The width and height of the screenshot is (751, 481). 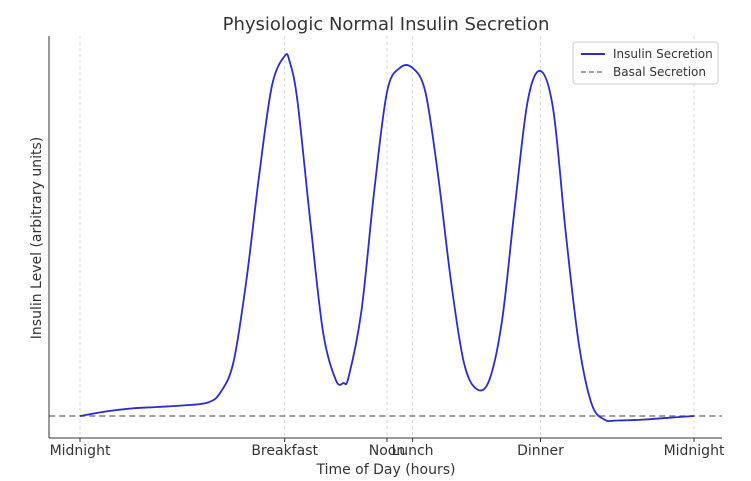 I want to click on x-tick-label: Noon, so click(x=387, y=451).